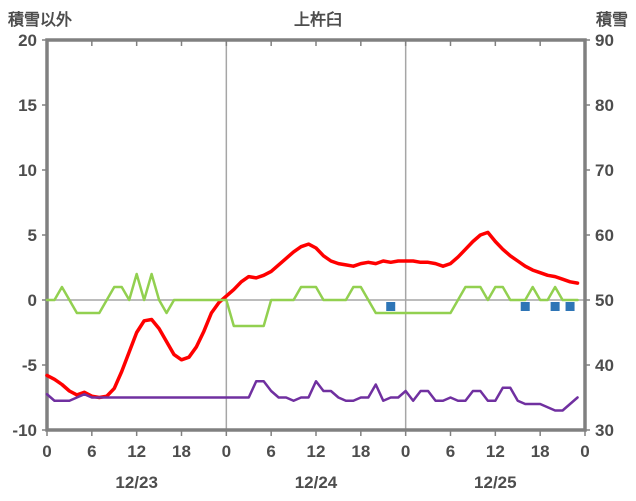  I want to click on svg-text: 20, so click(27, 40).